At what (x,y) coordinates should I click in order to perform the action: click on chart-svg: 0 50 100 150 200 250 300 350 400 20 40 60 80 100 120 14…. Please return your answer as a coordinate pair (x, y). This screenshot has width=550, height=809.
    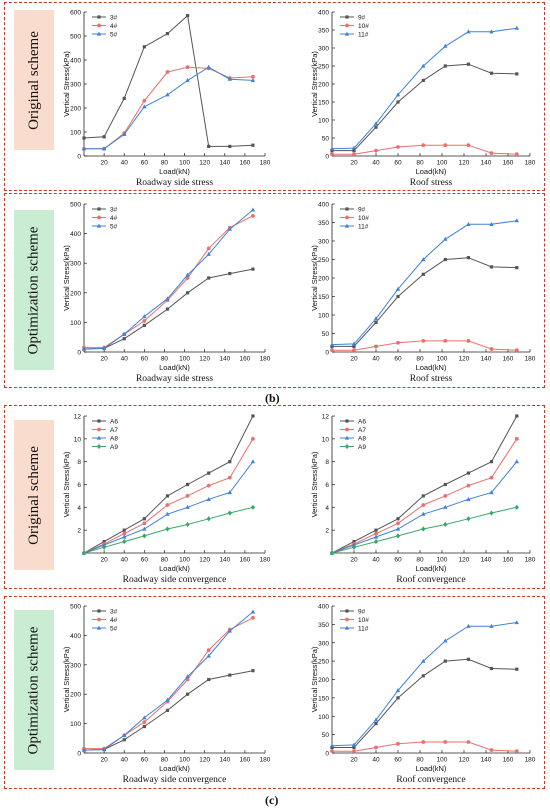
    Looking at the image, I should click on (423, 695).